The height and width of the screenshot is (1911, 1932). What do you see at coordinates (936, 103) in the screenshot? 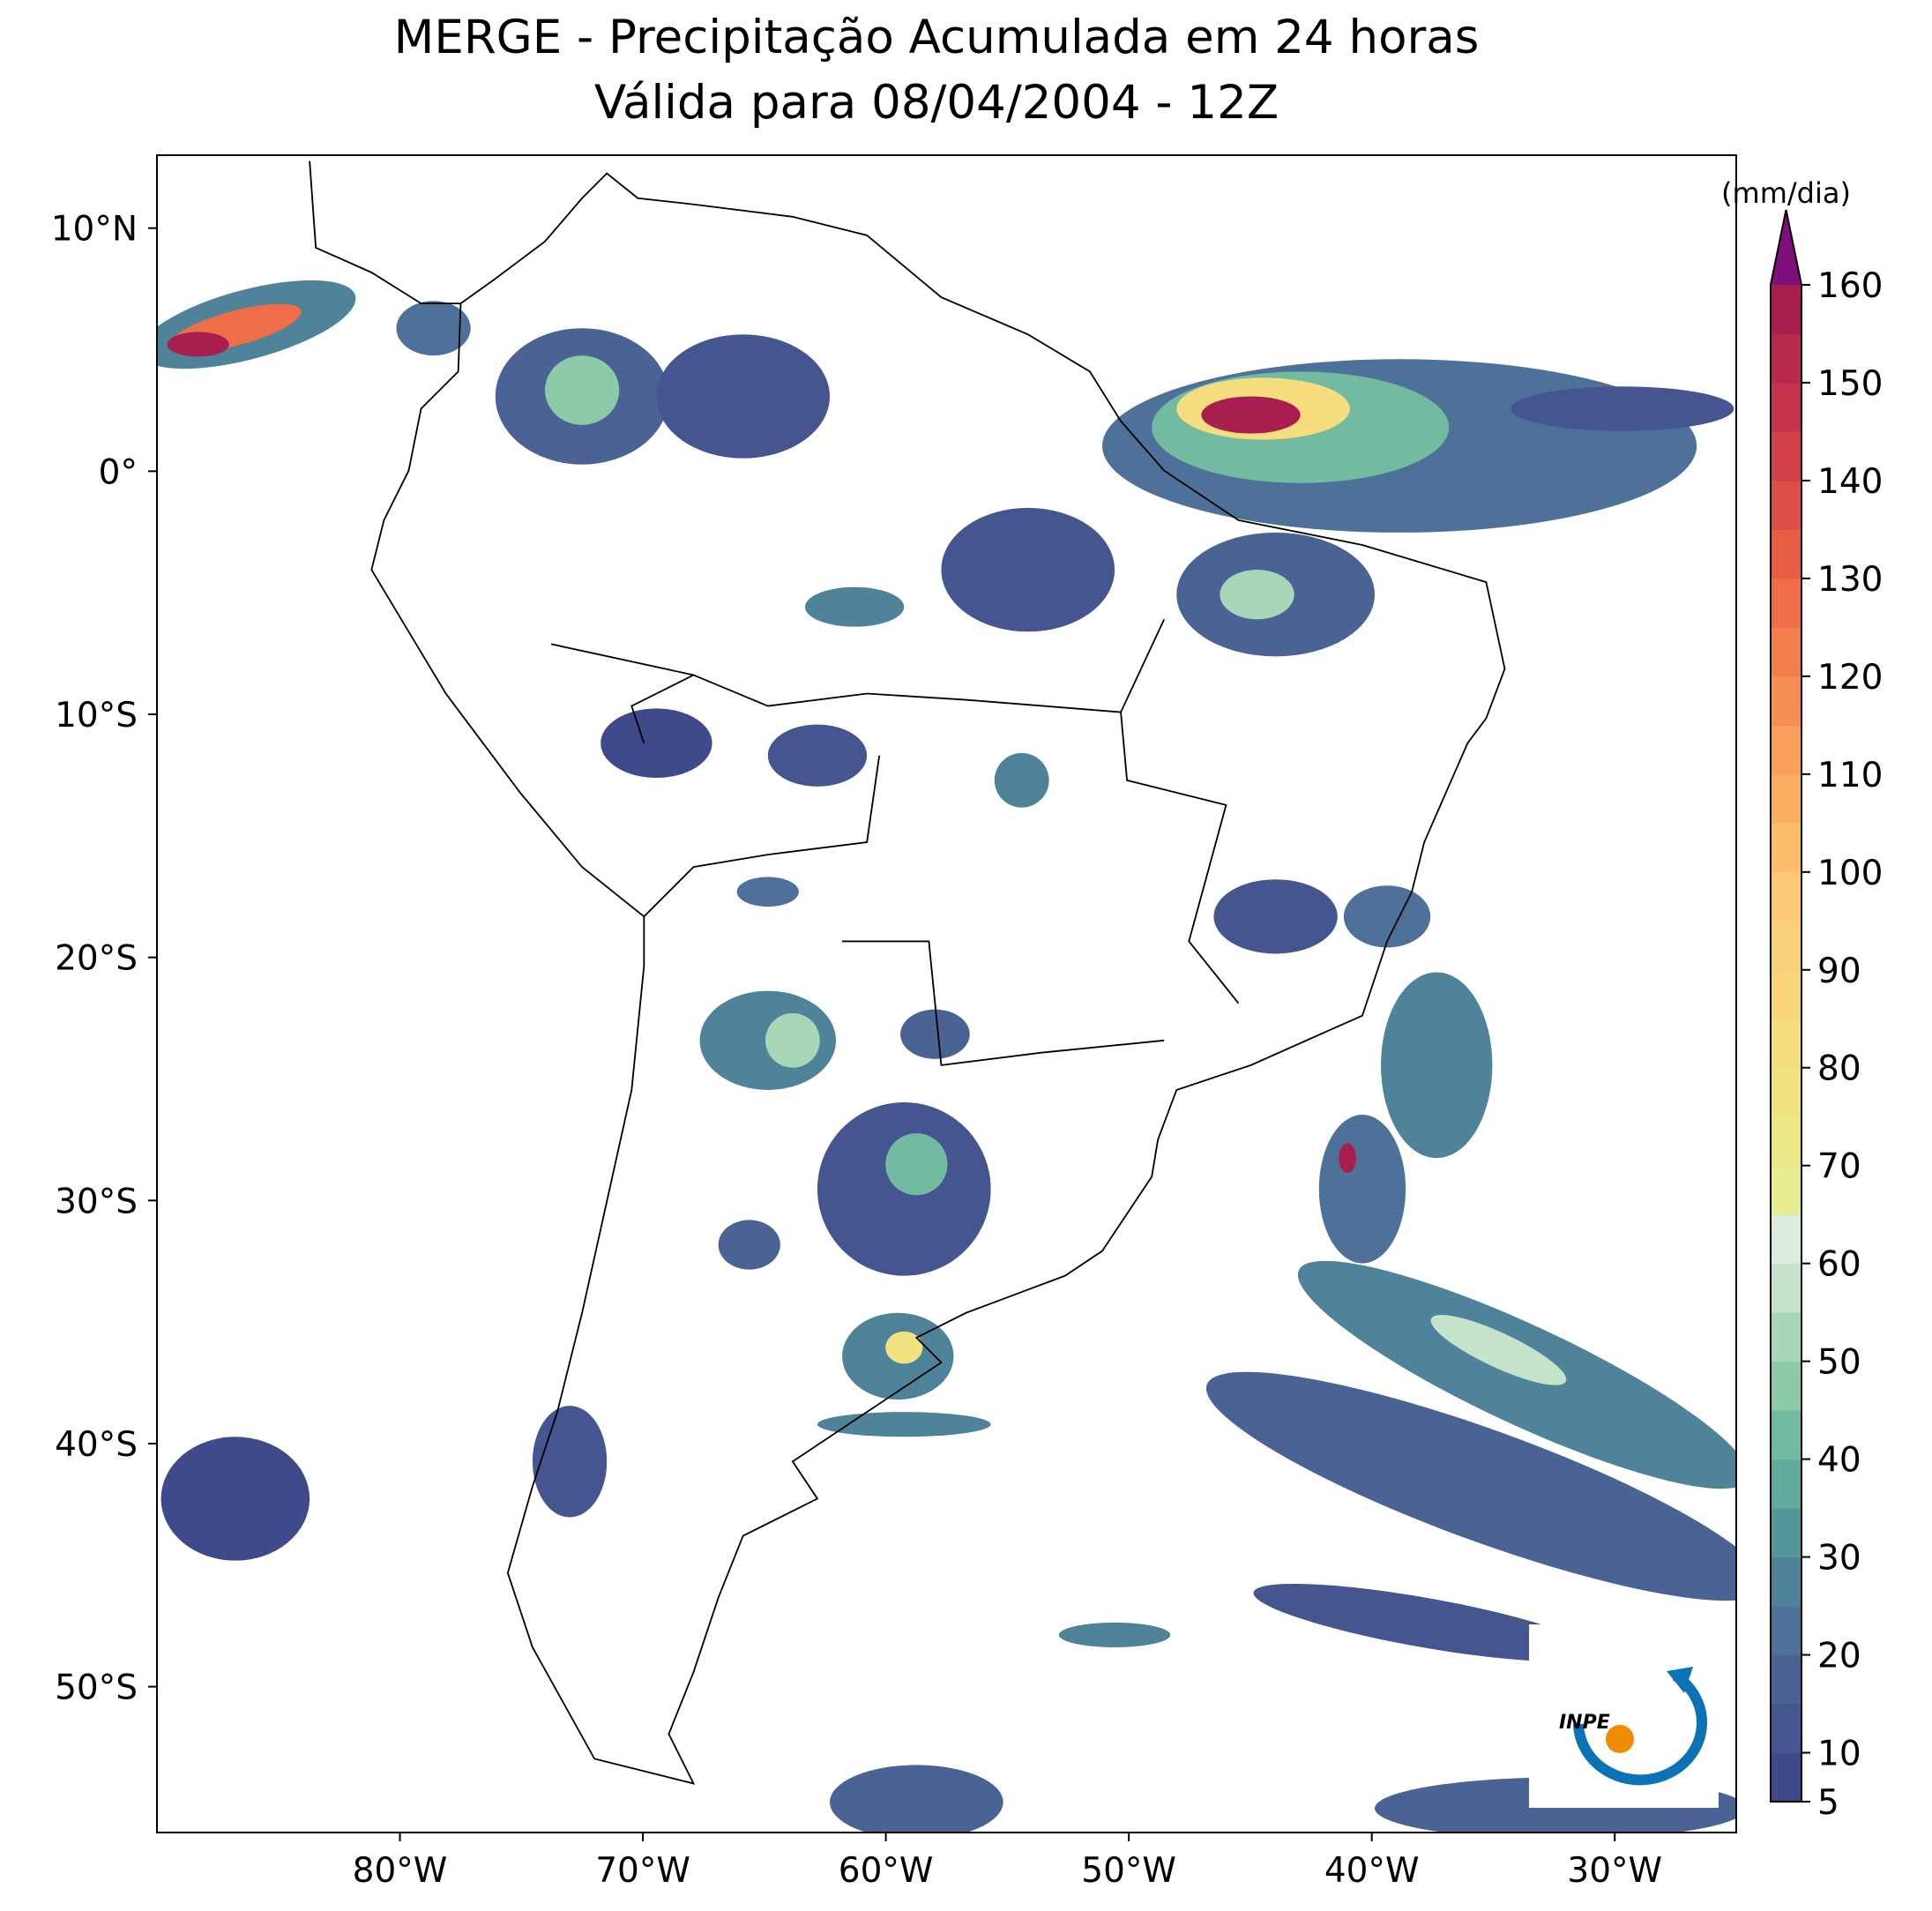
I see `subtitle: Válida para 08/04/2004 - 12Z` at bounding box center [936, 103].